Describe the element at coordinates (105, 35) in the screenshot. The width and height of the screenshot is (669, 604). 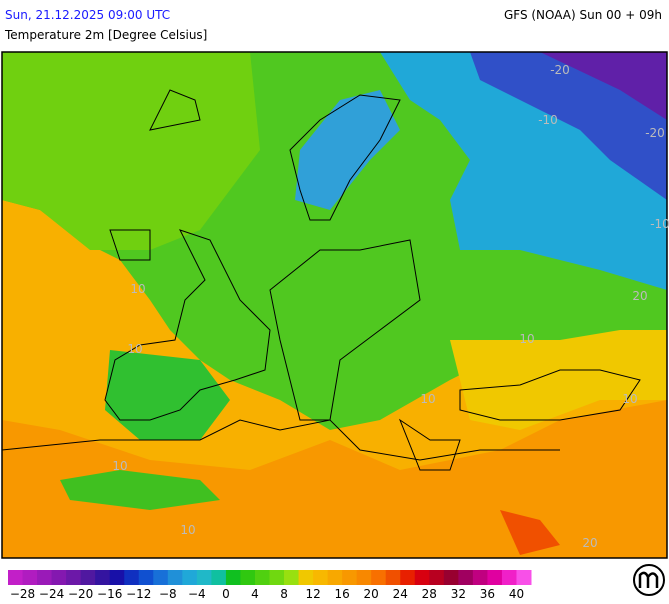
I see `map-title: Temperature 2m [Degree Celsius]` at that location.